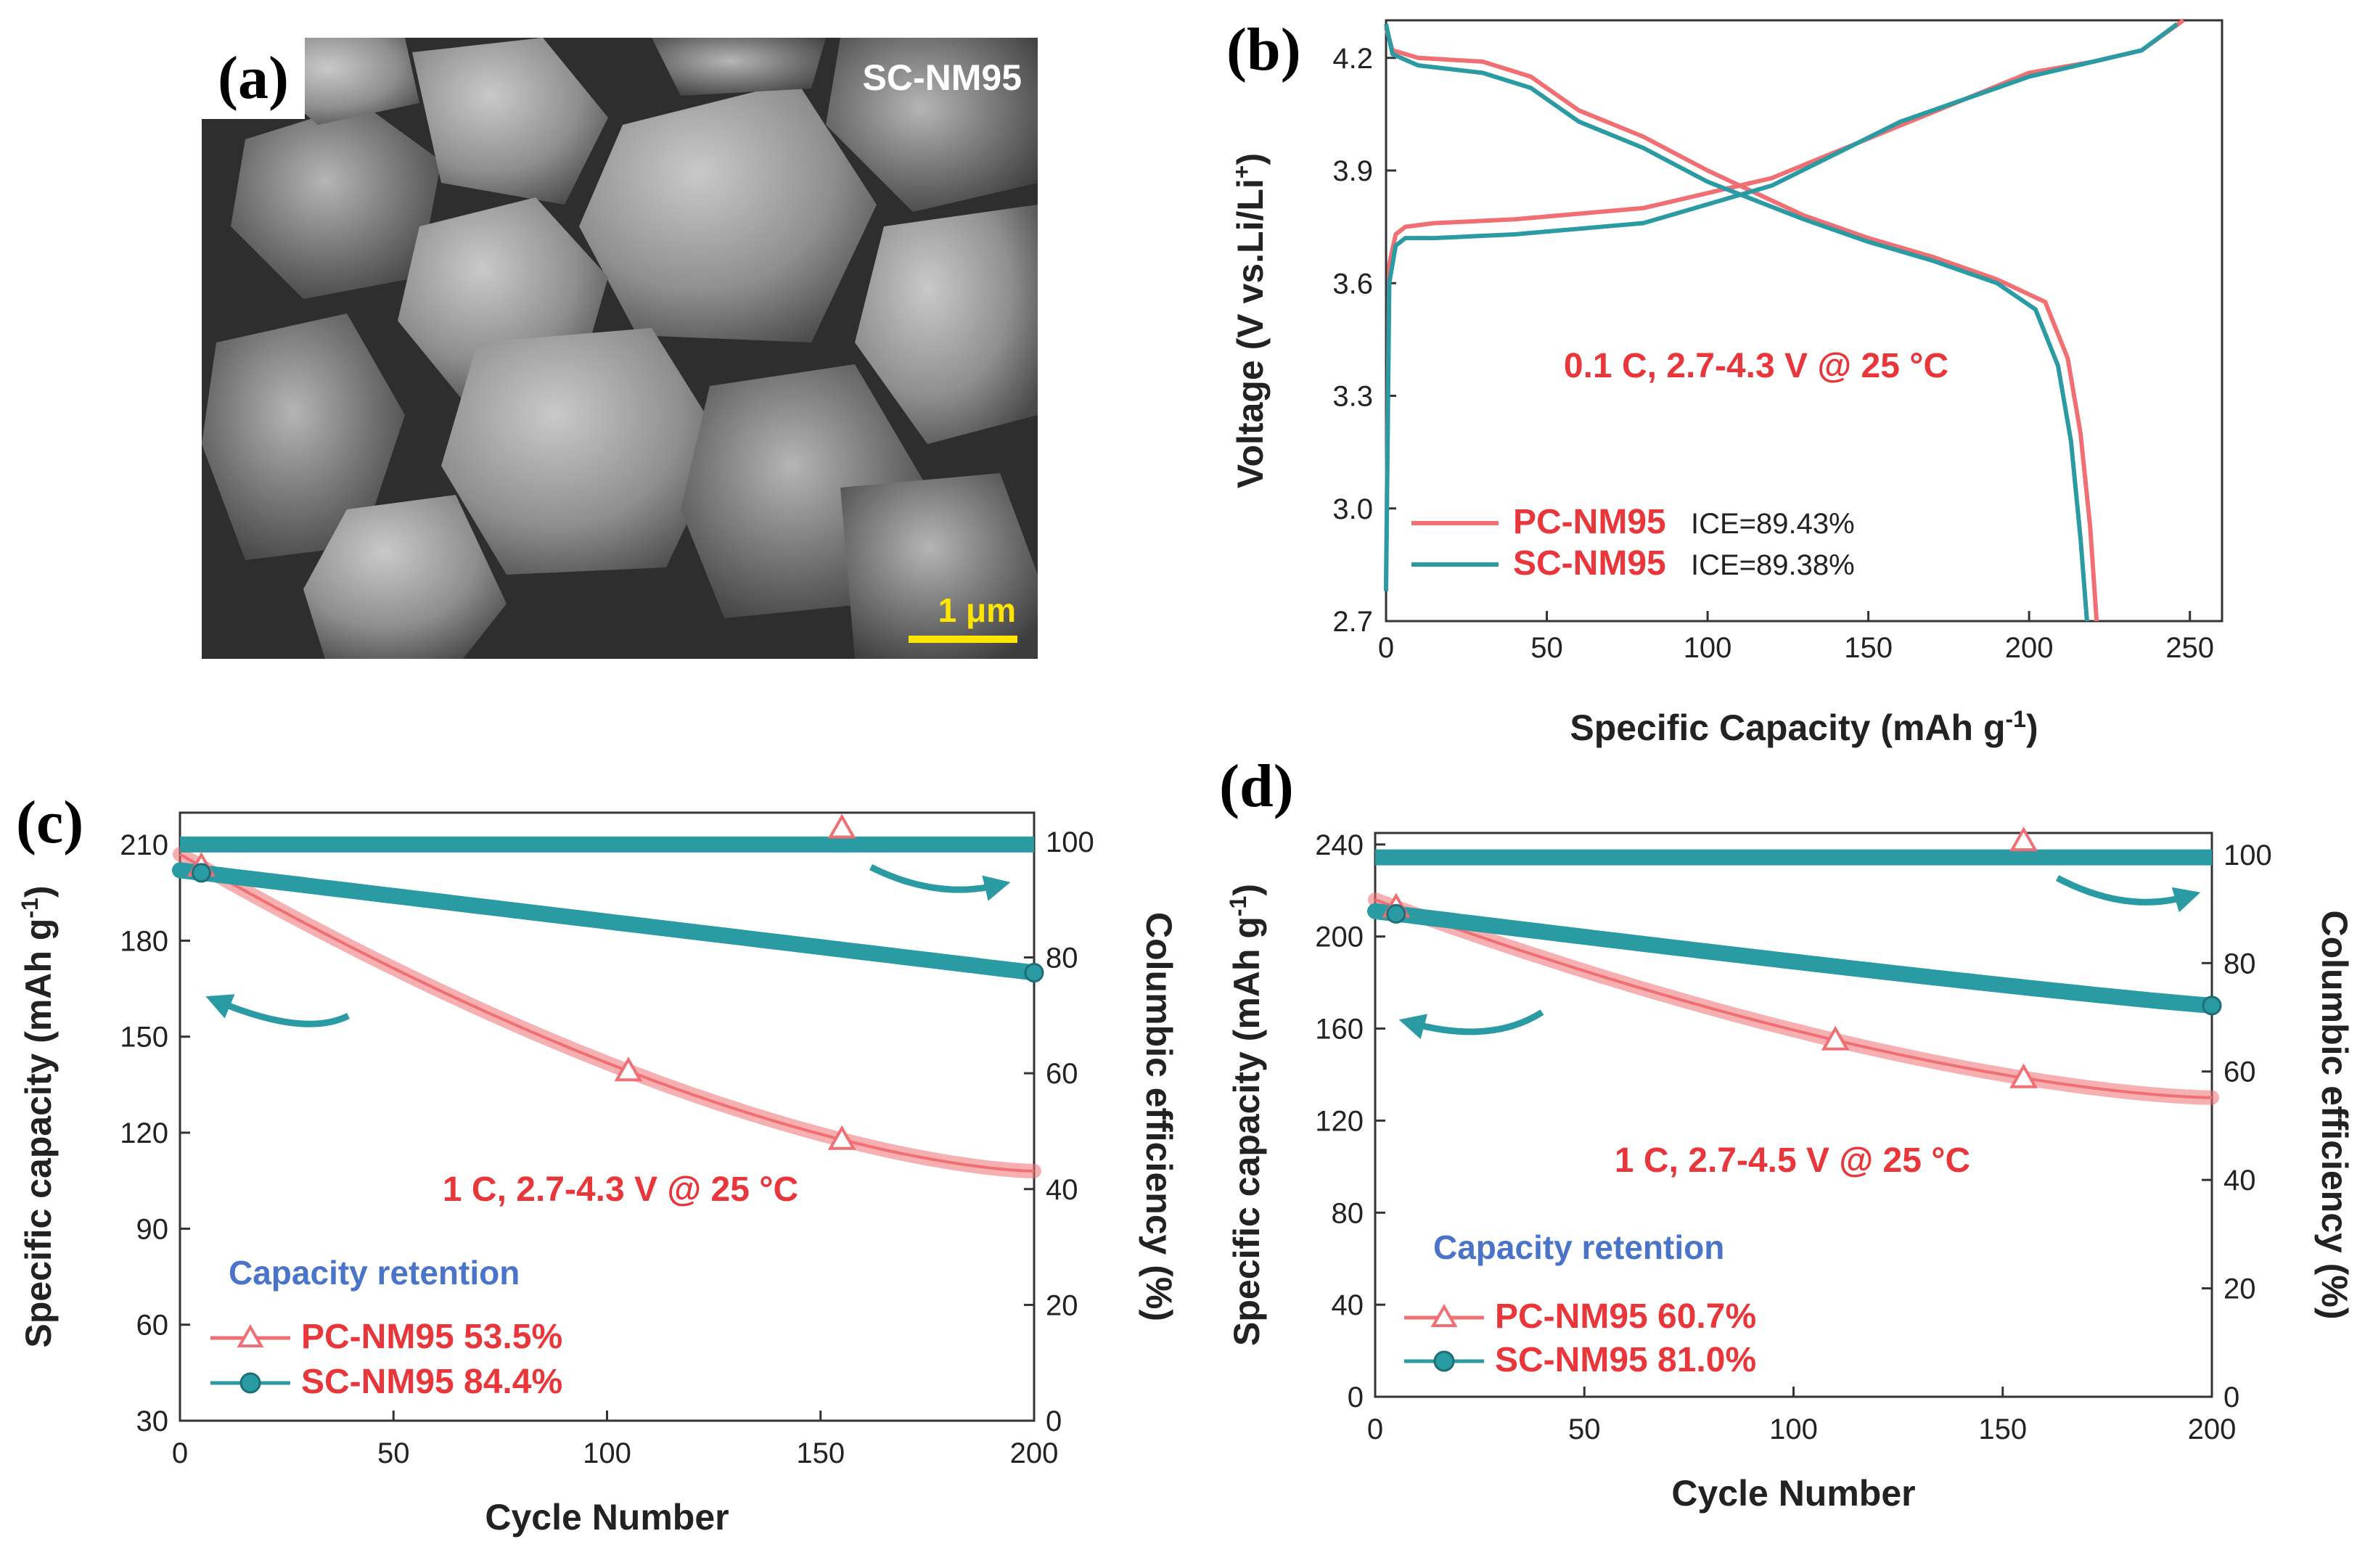  I want to click on y-axis-title-b: Voltage (V vs.Li/Li+), so click(1250, 320).